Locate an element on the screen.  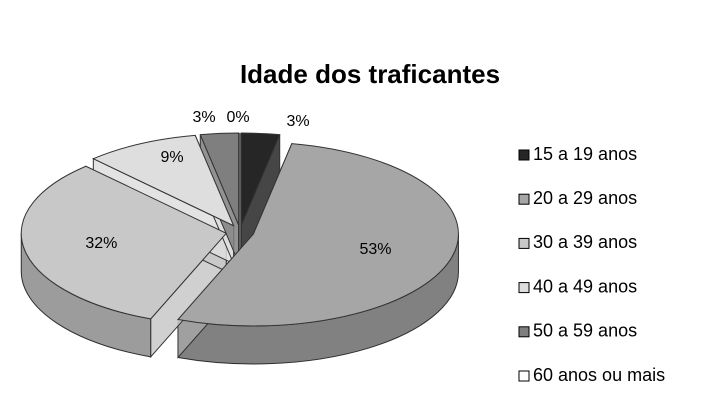
legend-label: 40 a 49 anos is located at coordinates (585, 286).